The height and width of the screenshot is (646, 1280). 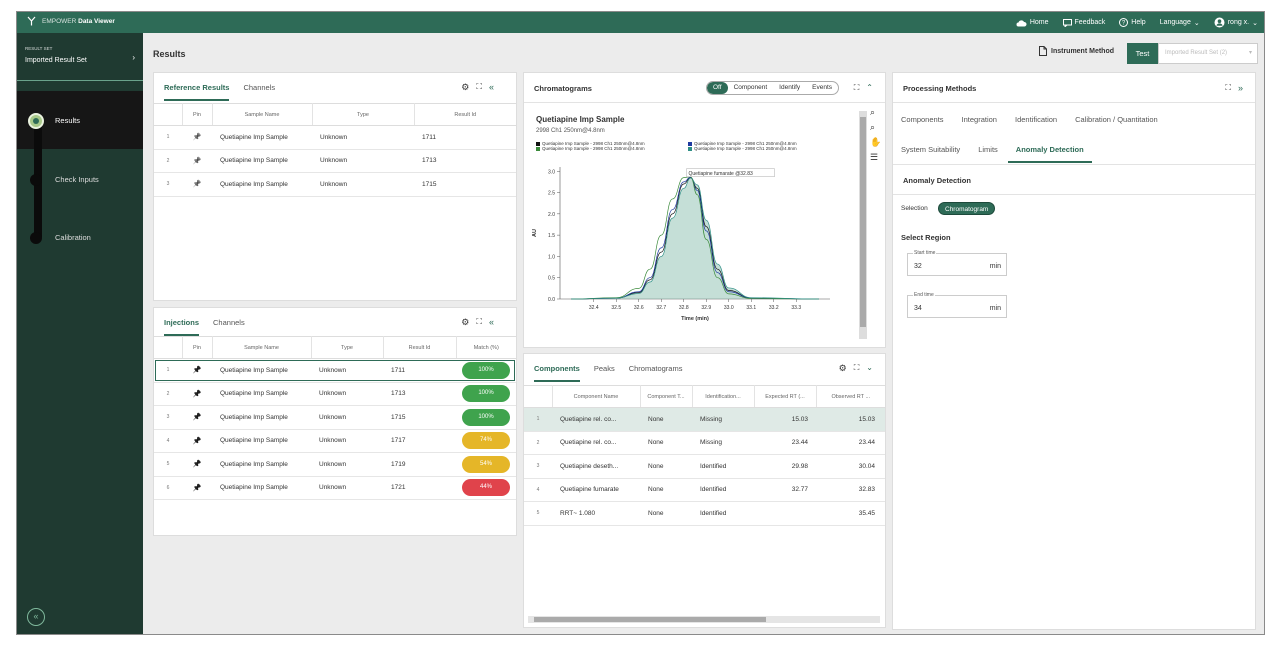 What do you see at coordinates (873, 127) in the screenshot?
I see `zoom-in-icon: ⌕` at bounding box center [873, 127].